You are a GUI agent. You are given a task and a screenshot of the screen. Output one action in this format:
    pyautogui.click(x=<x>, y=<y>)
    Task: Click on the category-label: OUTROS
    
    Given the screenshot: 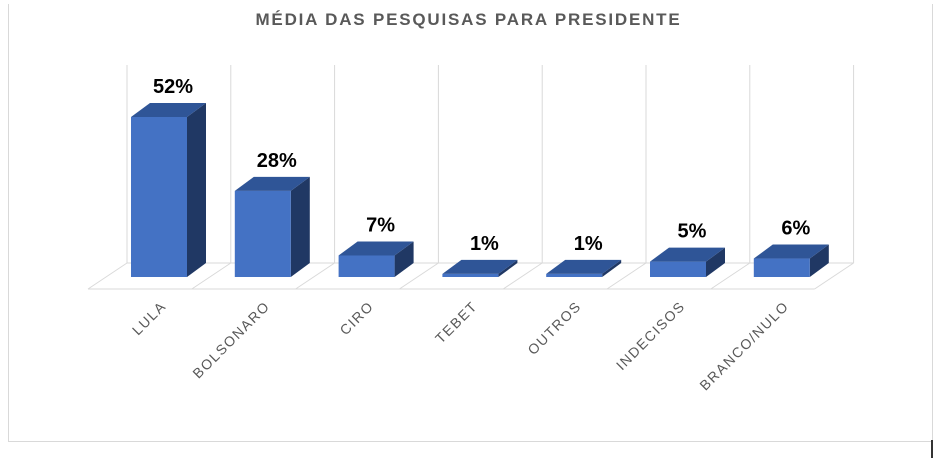 What is the action you would take?
    pyautogui.click(x=554, y=328)
    